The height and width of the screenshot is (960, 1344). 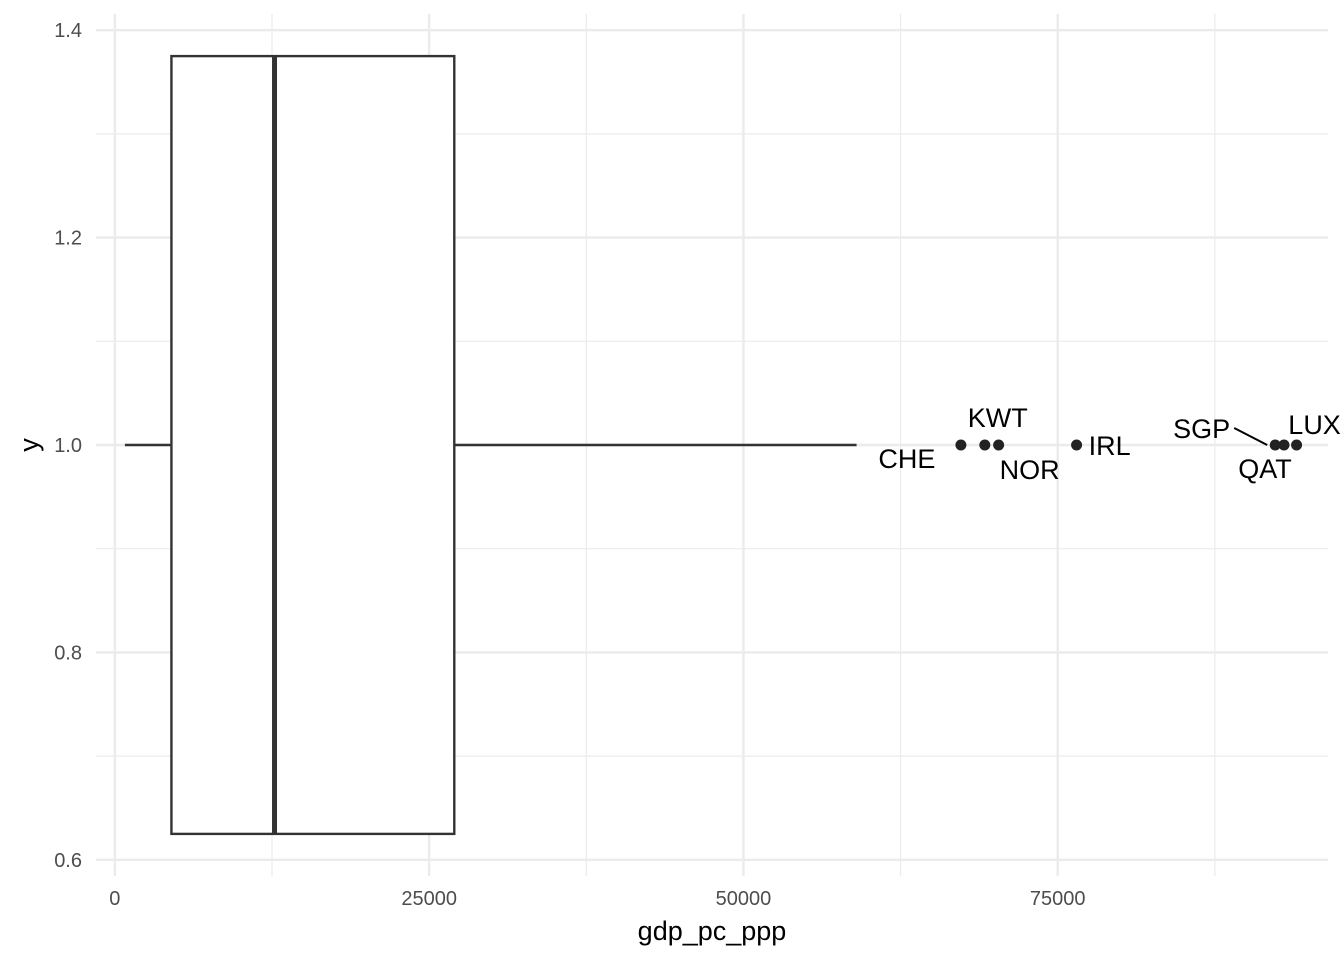 What do you see at coordinates (1201, 429) in the screenshot?
I see `outlier-label: SGP` at bounding box center [1201, 429].